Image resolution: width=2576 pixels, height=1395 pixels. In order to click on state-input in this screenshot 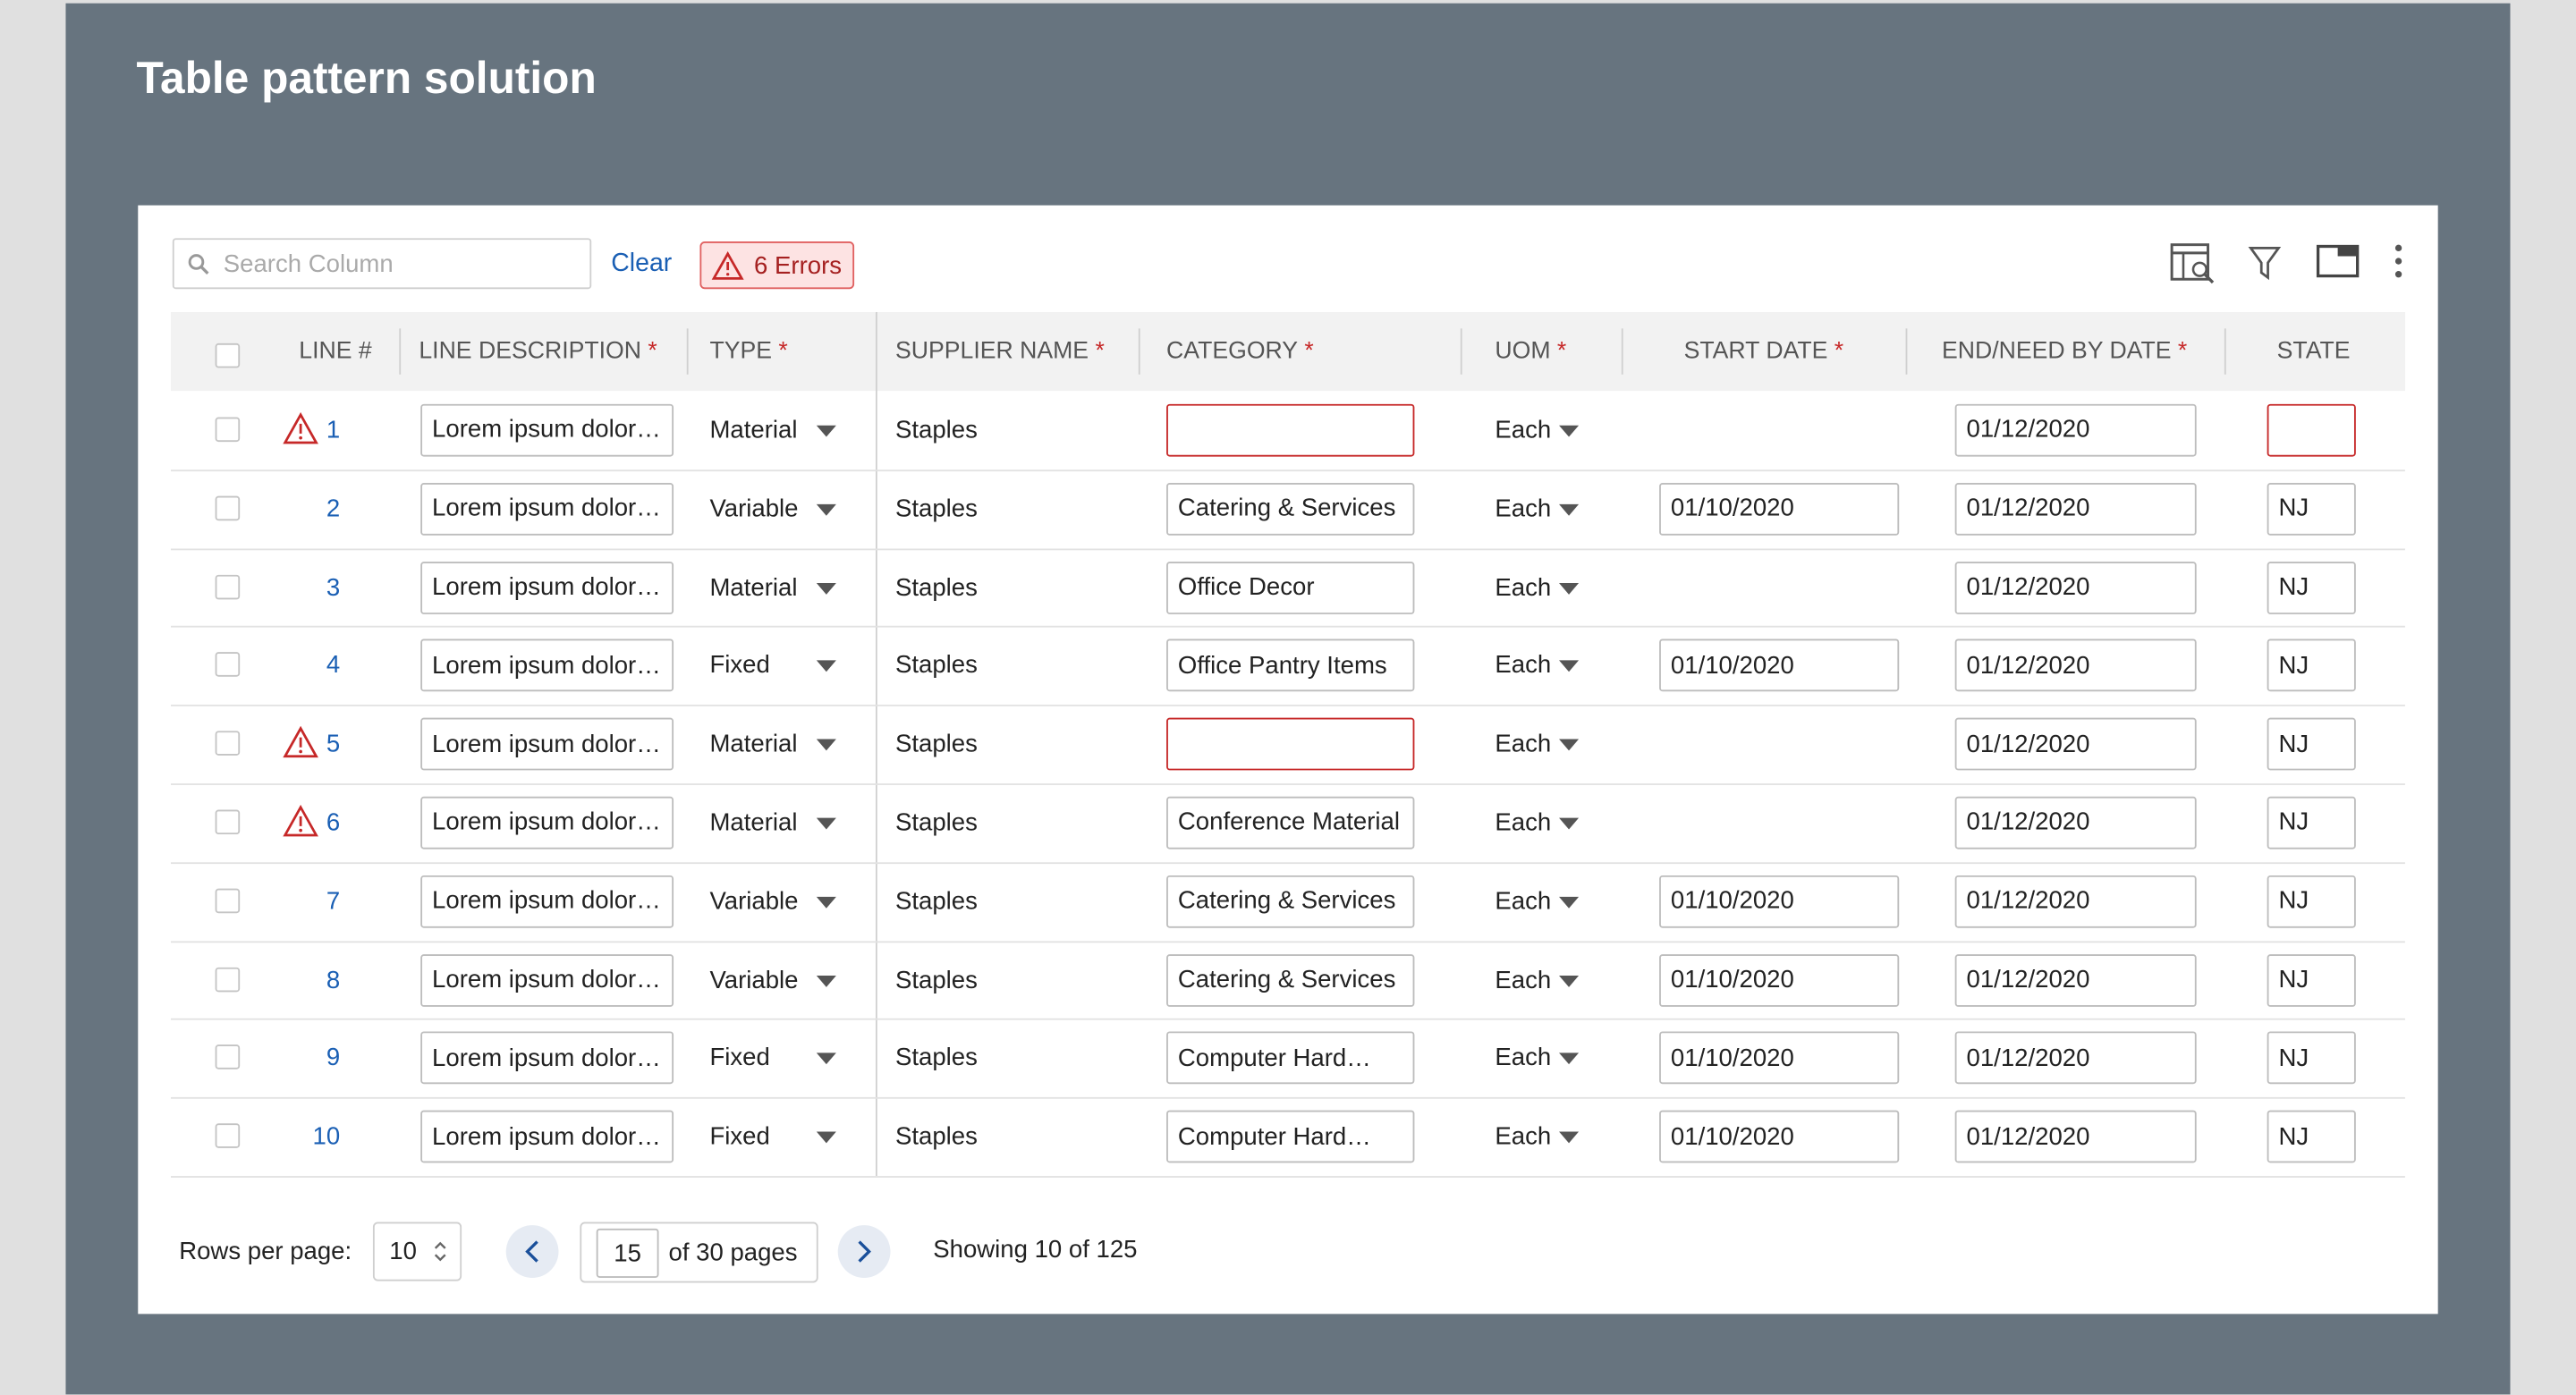, I will do `click(2311, 430)`.